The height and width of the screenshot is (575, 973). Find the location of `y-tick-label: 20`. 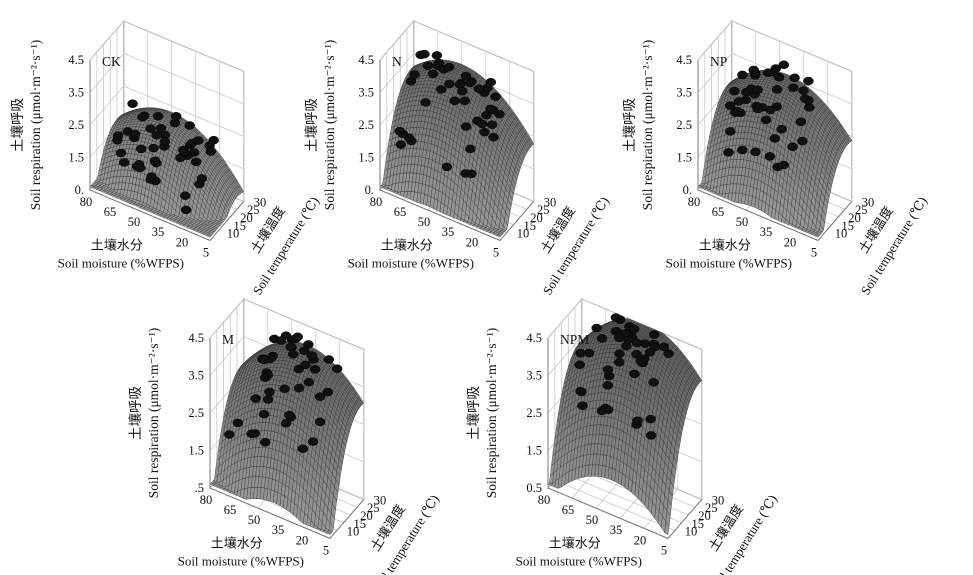

y-tick-label: 20 is located at coordinates (246, 218).